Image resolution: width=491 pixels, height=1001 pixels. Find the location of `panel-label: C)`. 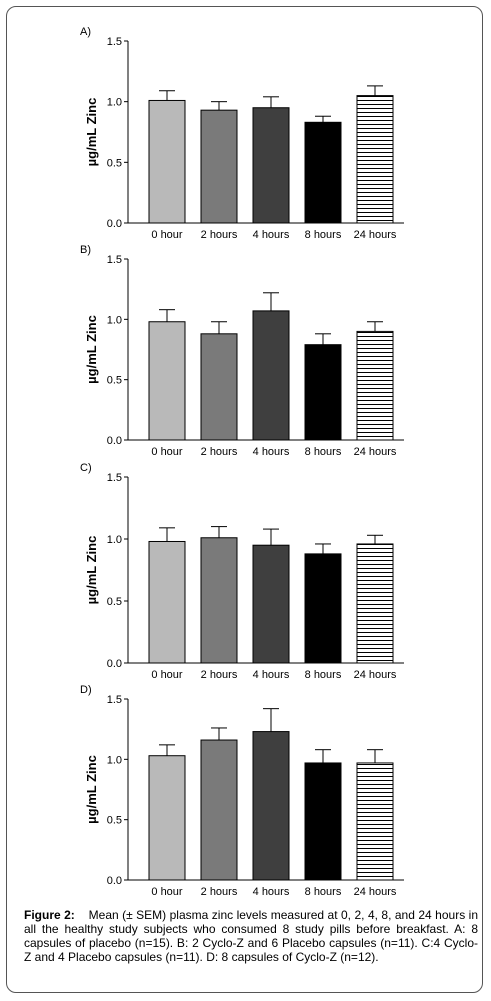

panel-label: C) is located at coordinates (86, 468).